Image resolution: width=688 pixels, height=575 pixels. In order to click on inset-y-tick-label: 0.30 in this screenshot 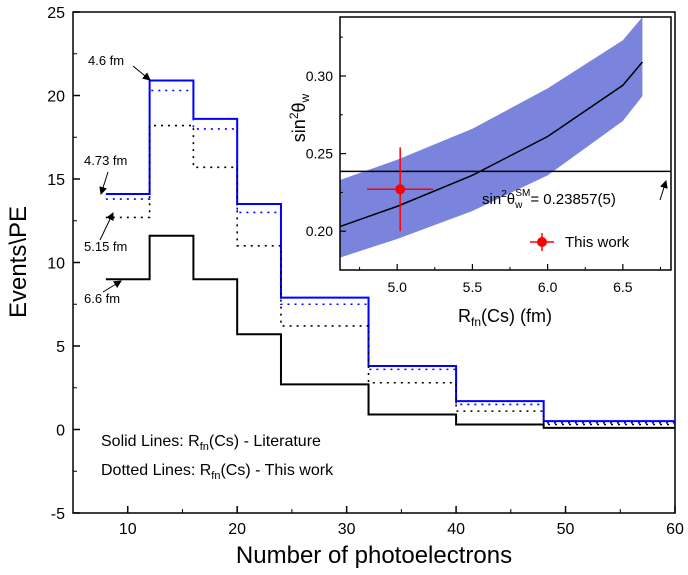, I will do `click(319, 76)`.